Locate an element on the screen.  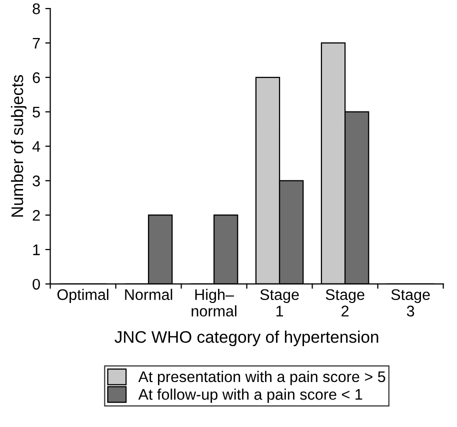
x-tick-label: Optimal is located at coordinates (82, 296).